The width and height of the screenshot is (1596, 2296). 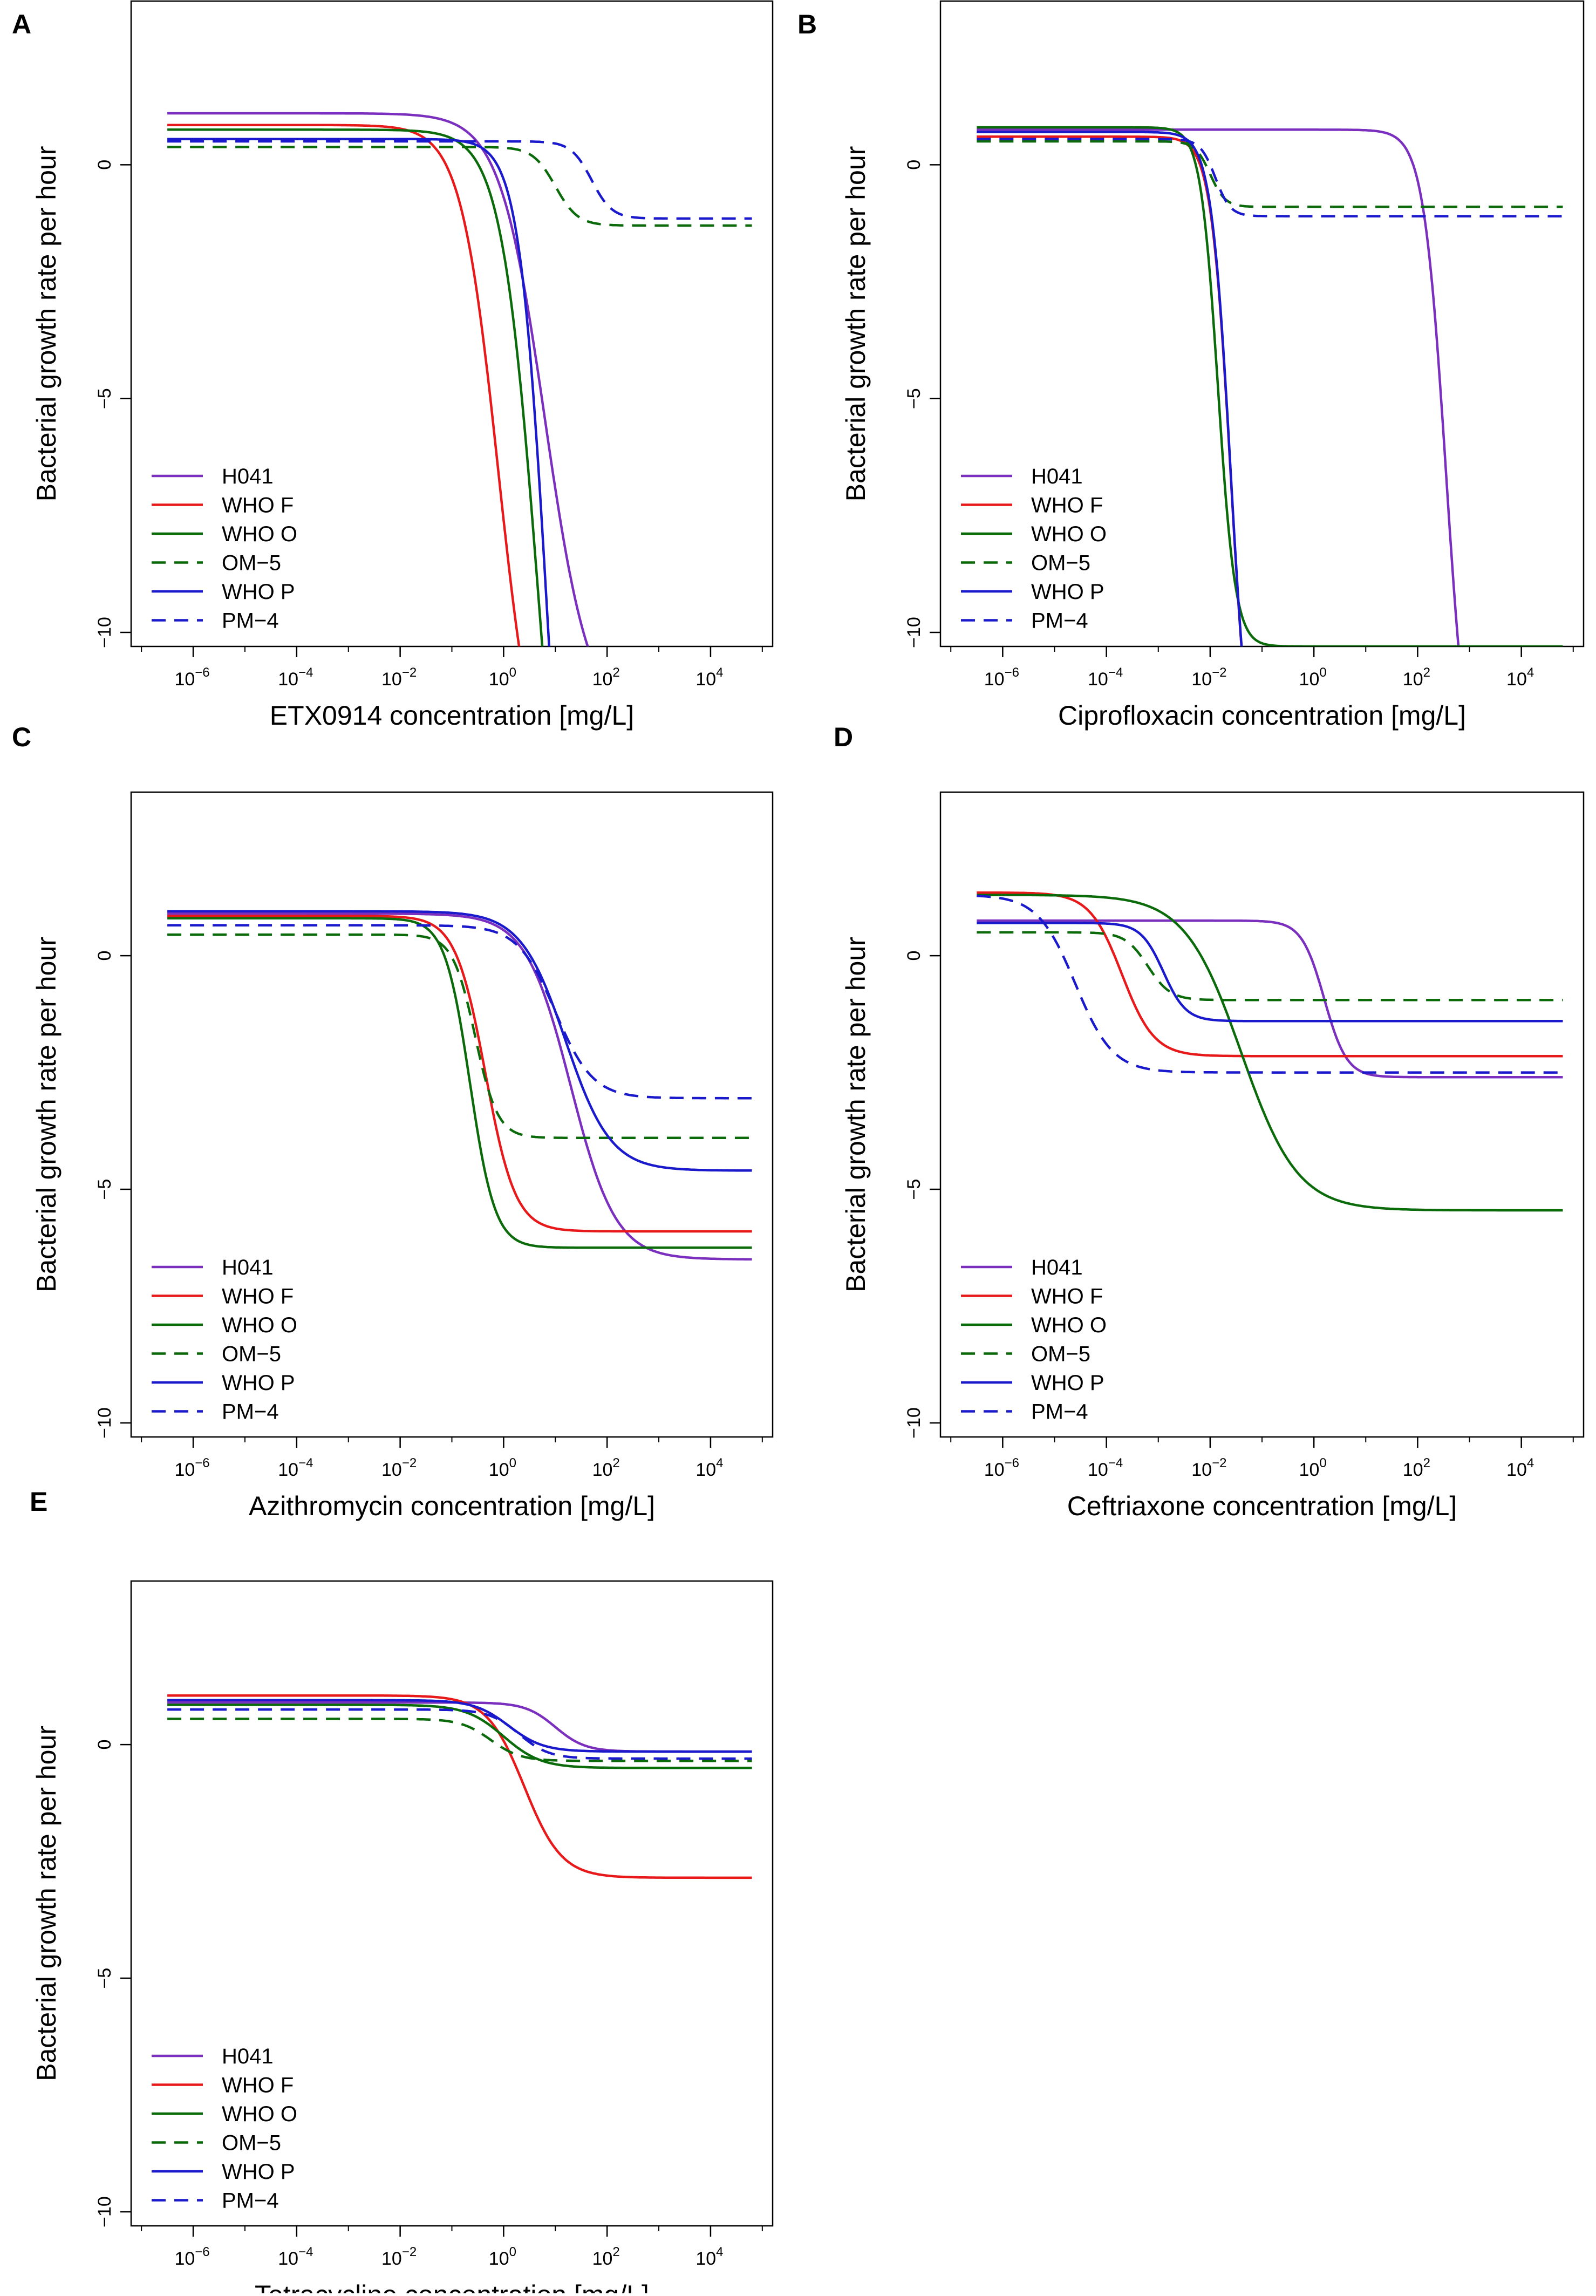 I want to click on x-axis-label: Azithromycin concentration [mg/L], so click(x=452, y=1506).